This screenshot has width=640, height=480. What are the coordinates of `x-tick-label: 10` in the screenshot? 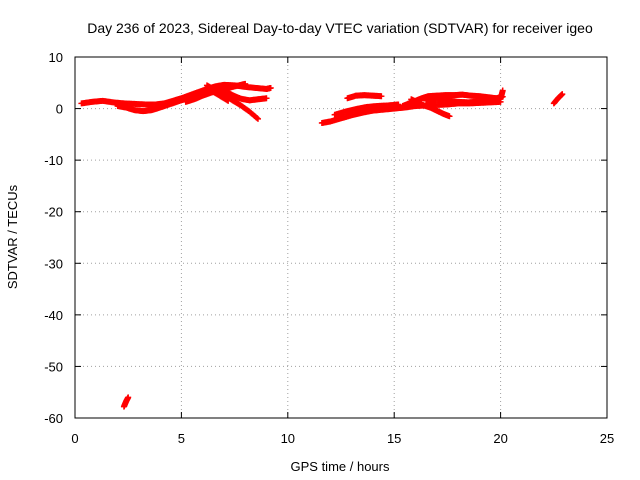 It's located at (288, 438).